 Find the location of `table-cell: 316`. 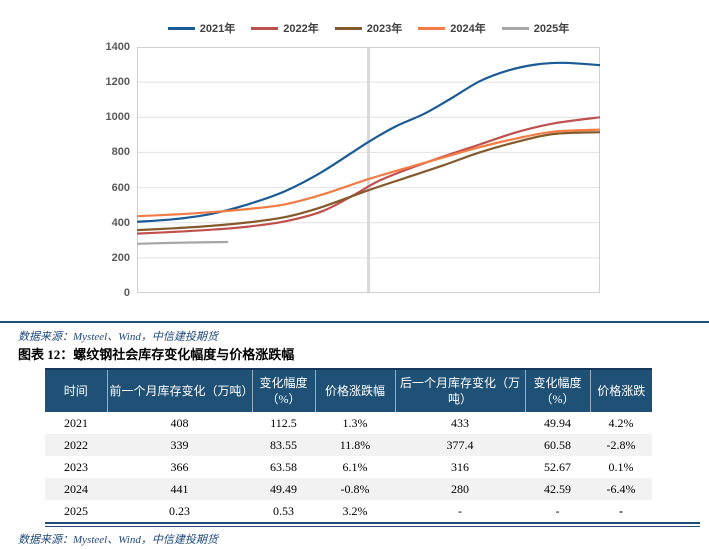

table-cell: 316 is located at coordinates (460, 467).